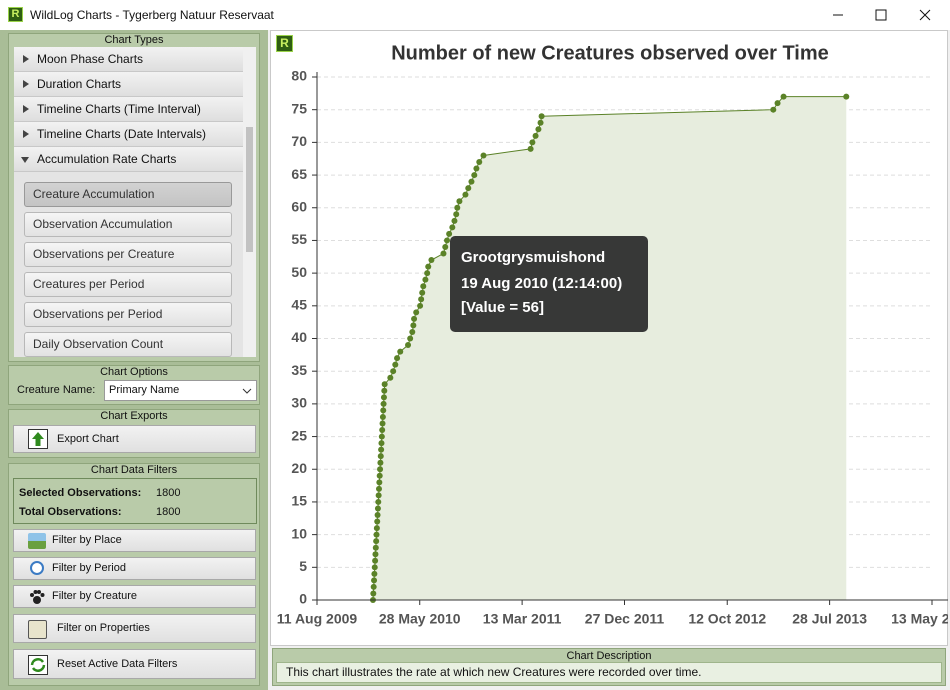  I want to click on y-tick-label: 30, so click(299, 403).